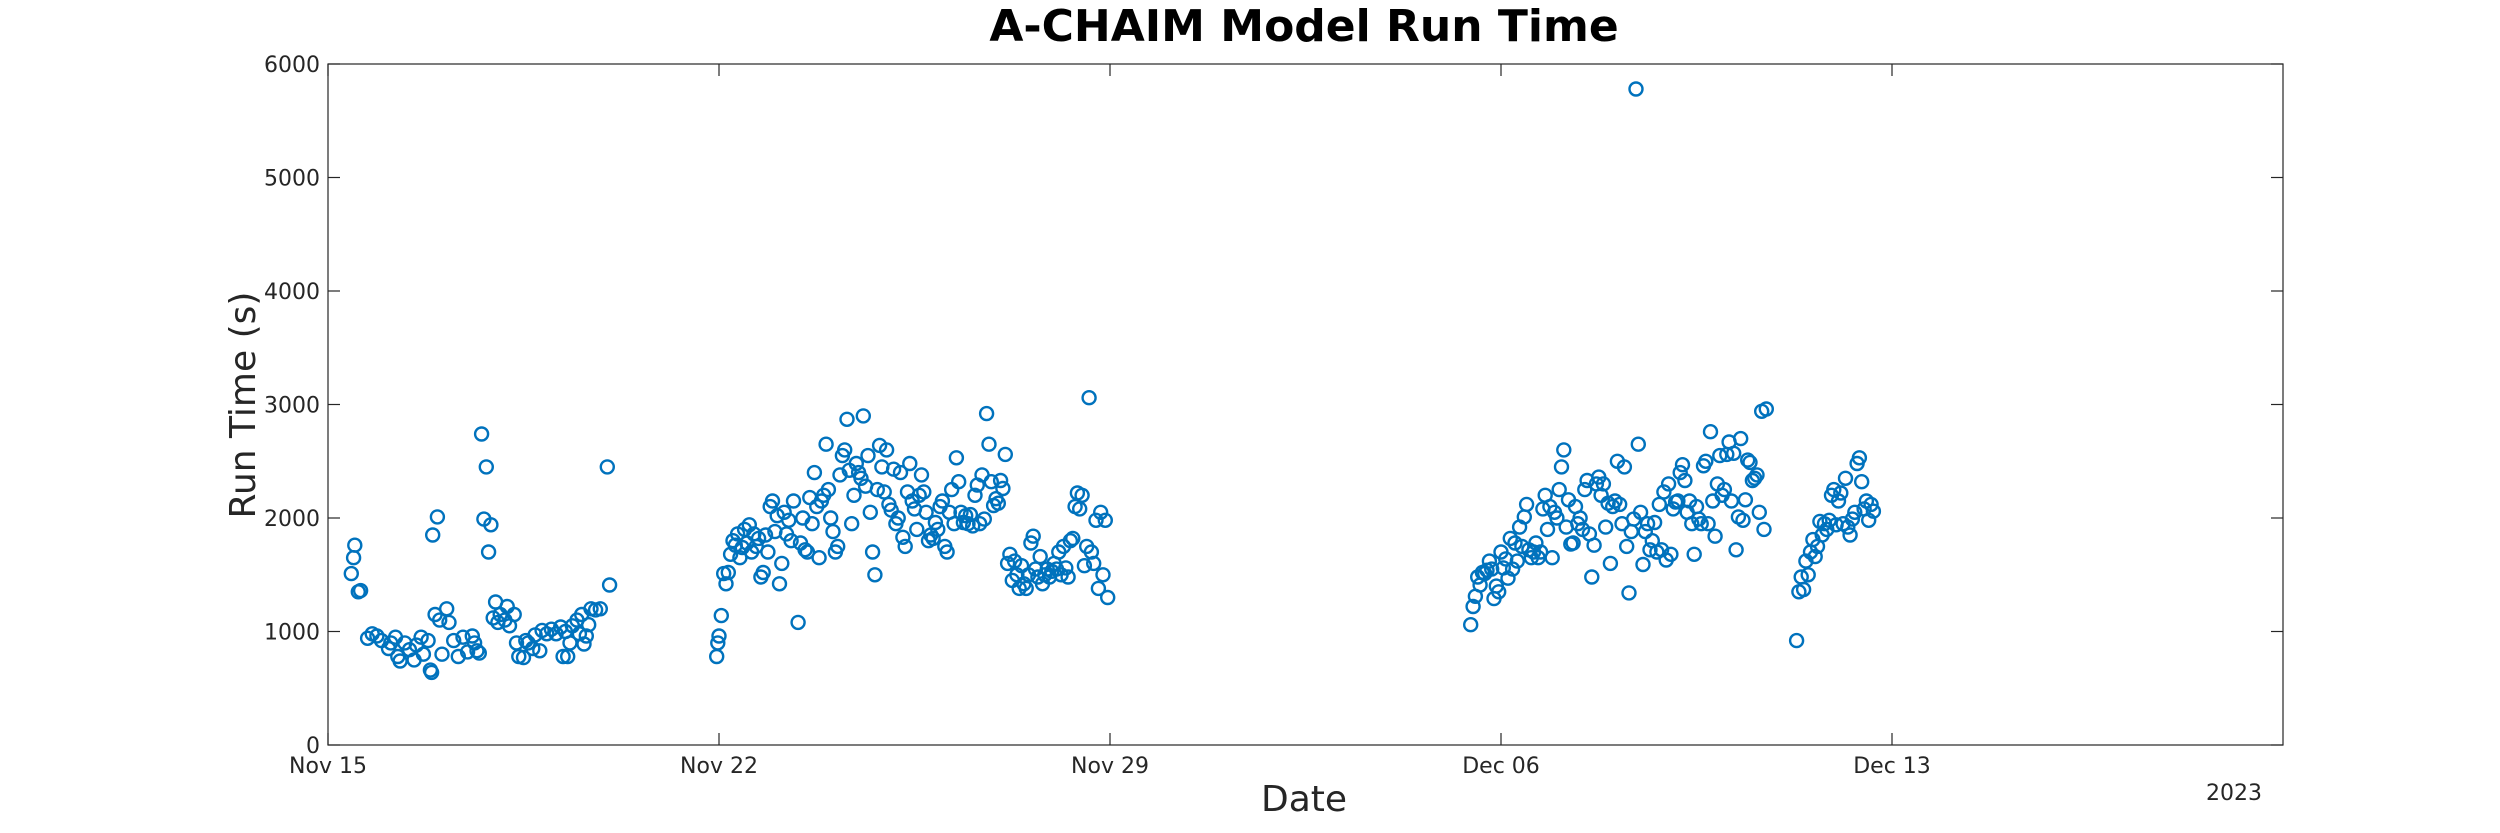 The width and height of the screenshot is (2500, 833). I want to click on x-tick-label: Dec 06, so click(1501, 766).